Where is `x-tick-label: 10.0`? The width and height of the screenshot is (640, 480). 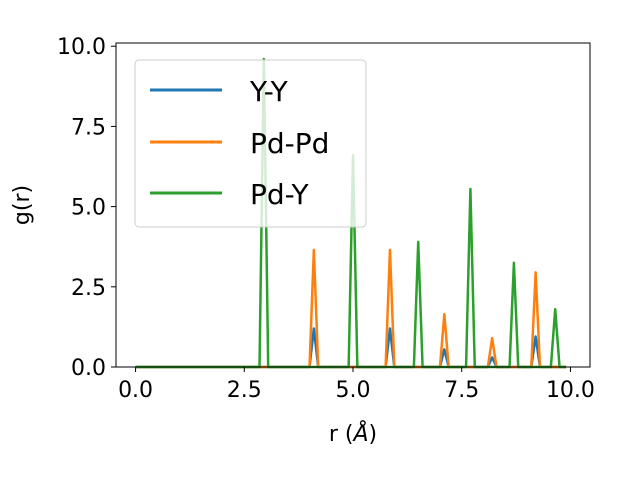 x-tick-label: 10.0 is located at coordinates (570, 390).